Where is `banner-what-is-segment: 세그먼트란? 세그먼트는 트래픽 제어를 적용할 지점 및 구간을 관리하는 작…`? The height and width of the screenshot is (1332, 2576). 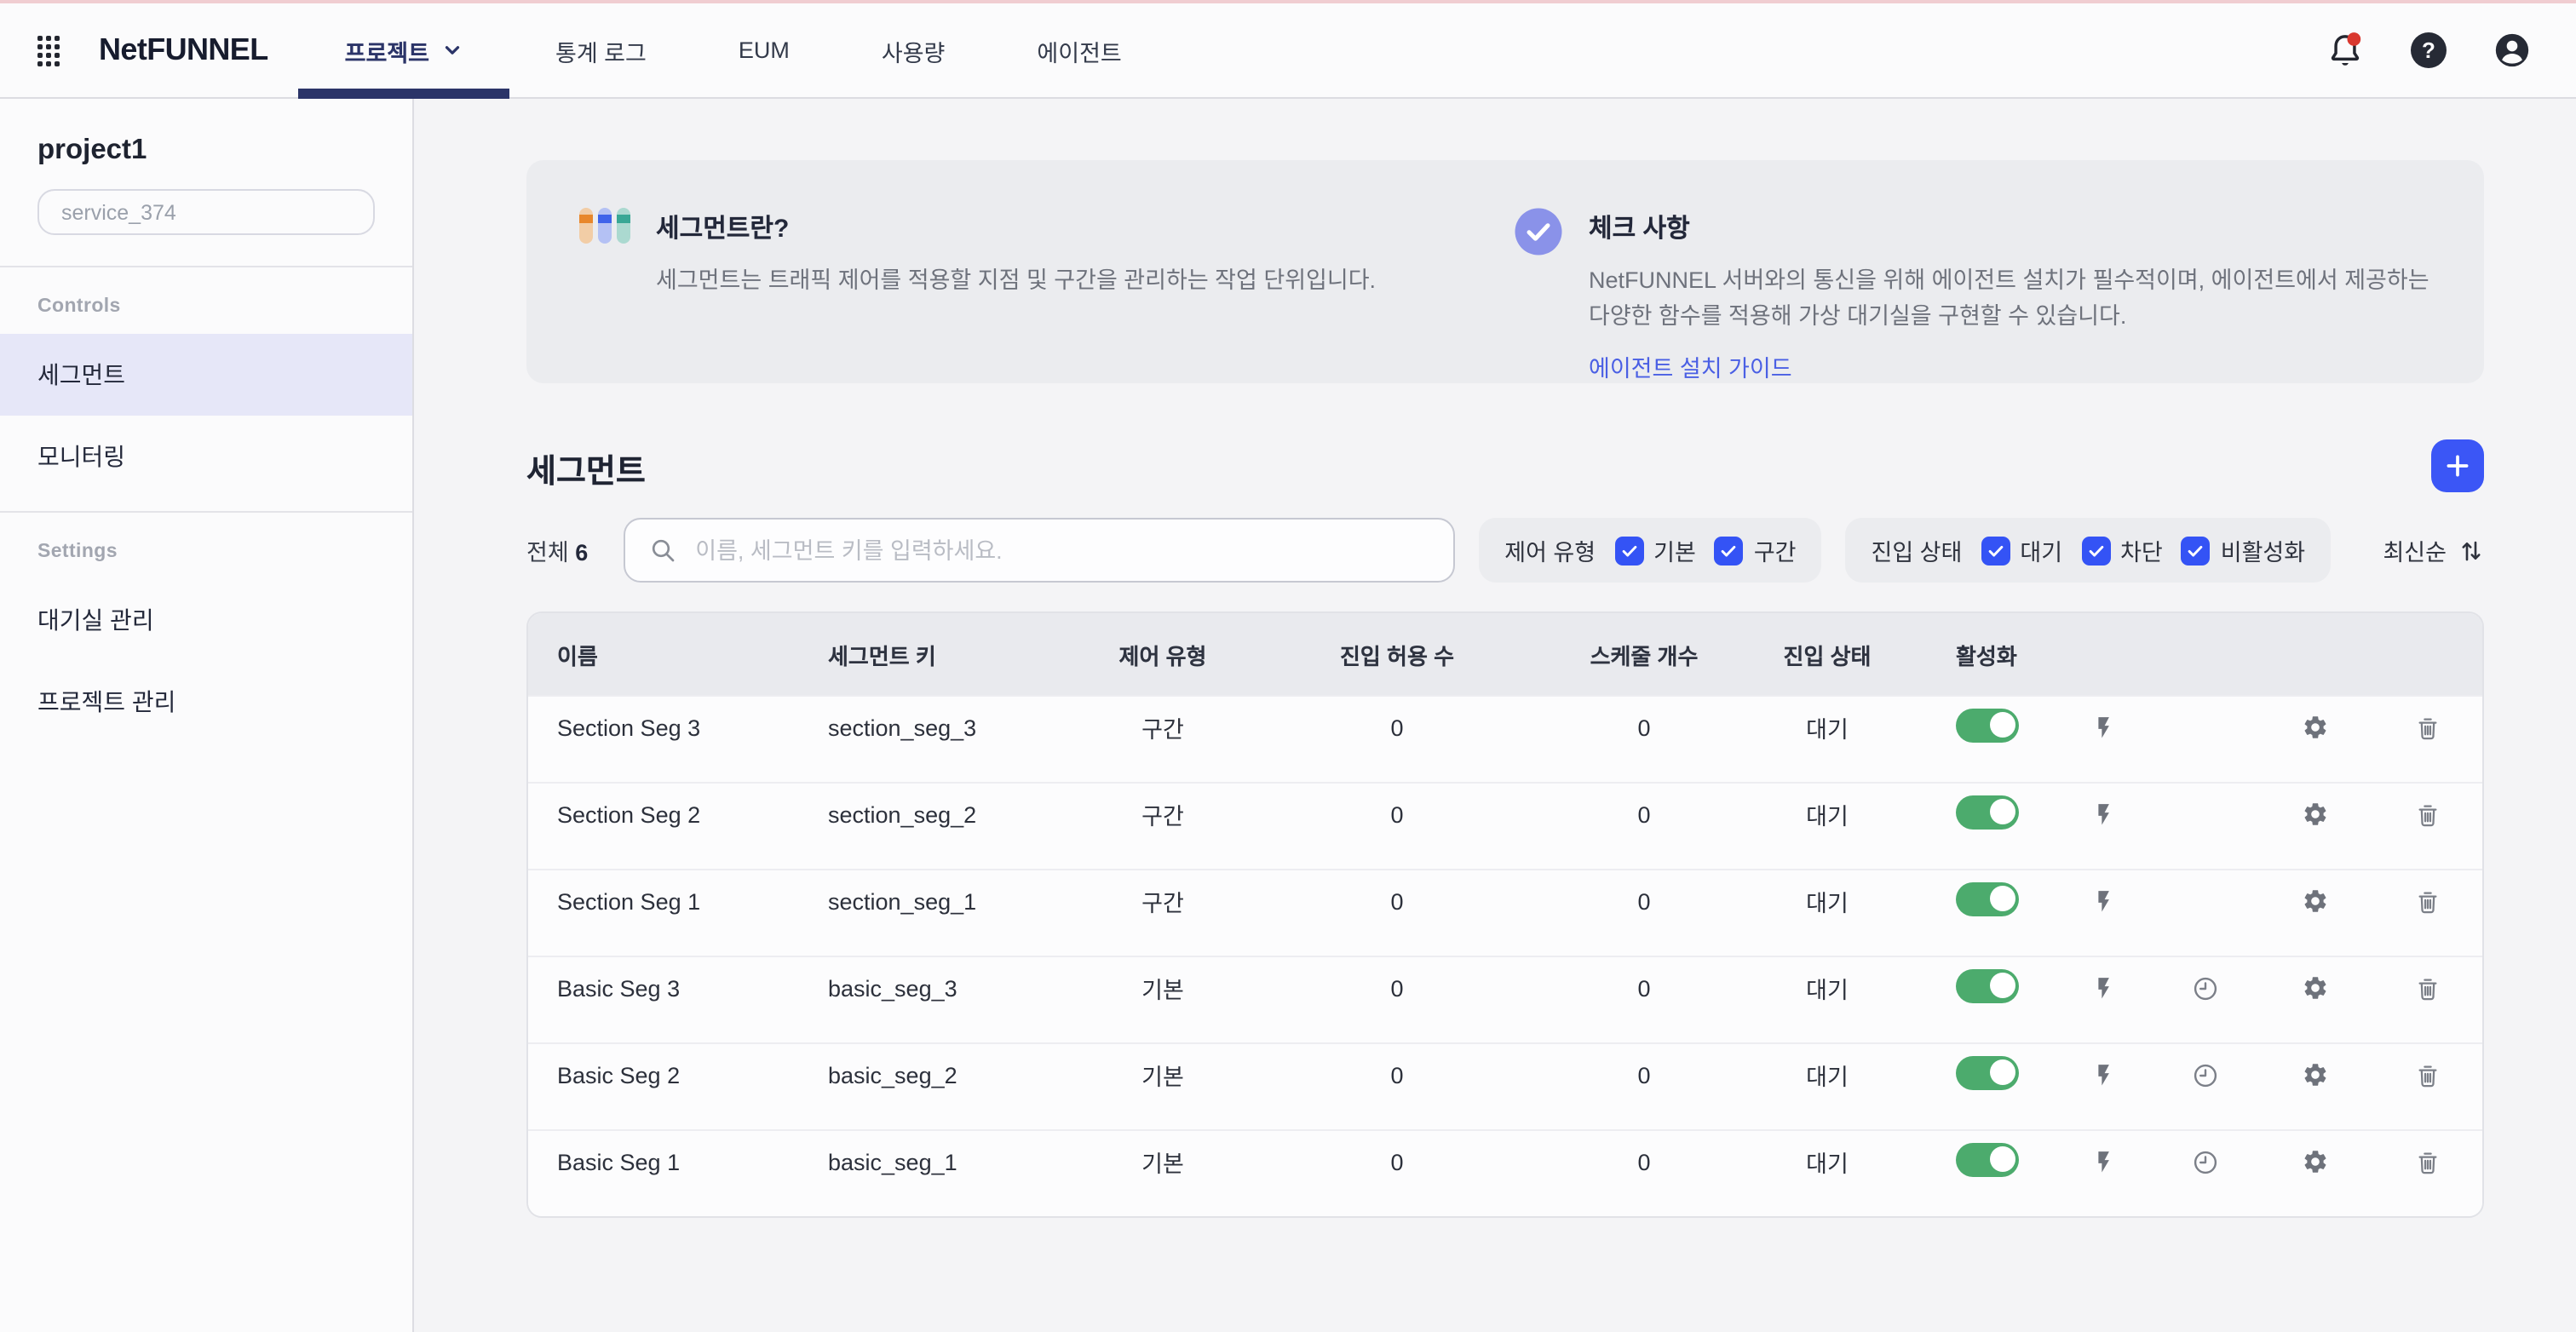
banner-what-is-segment: 세그먼트란? 세그먼트는 트래픽 제어를 적용할 지점 및 구간을 관리하는 작… is located at coordinates (1039, 271).